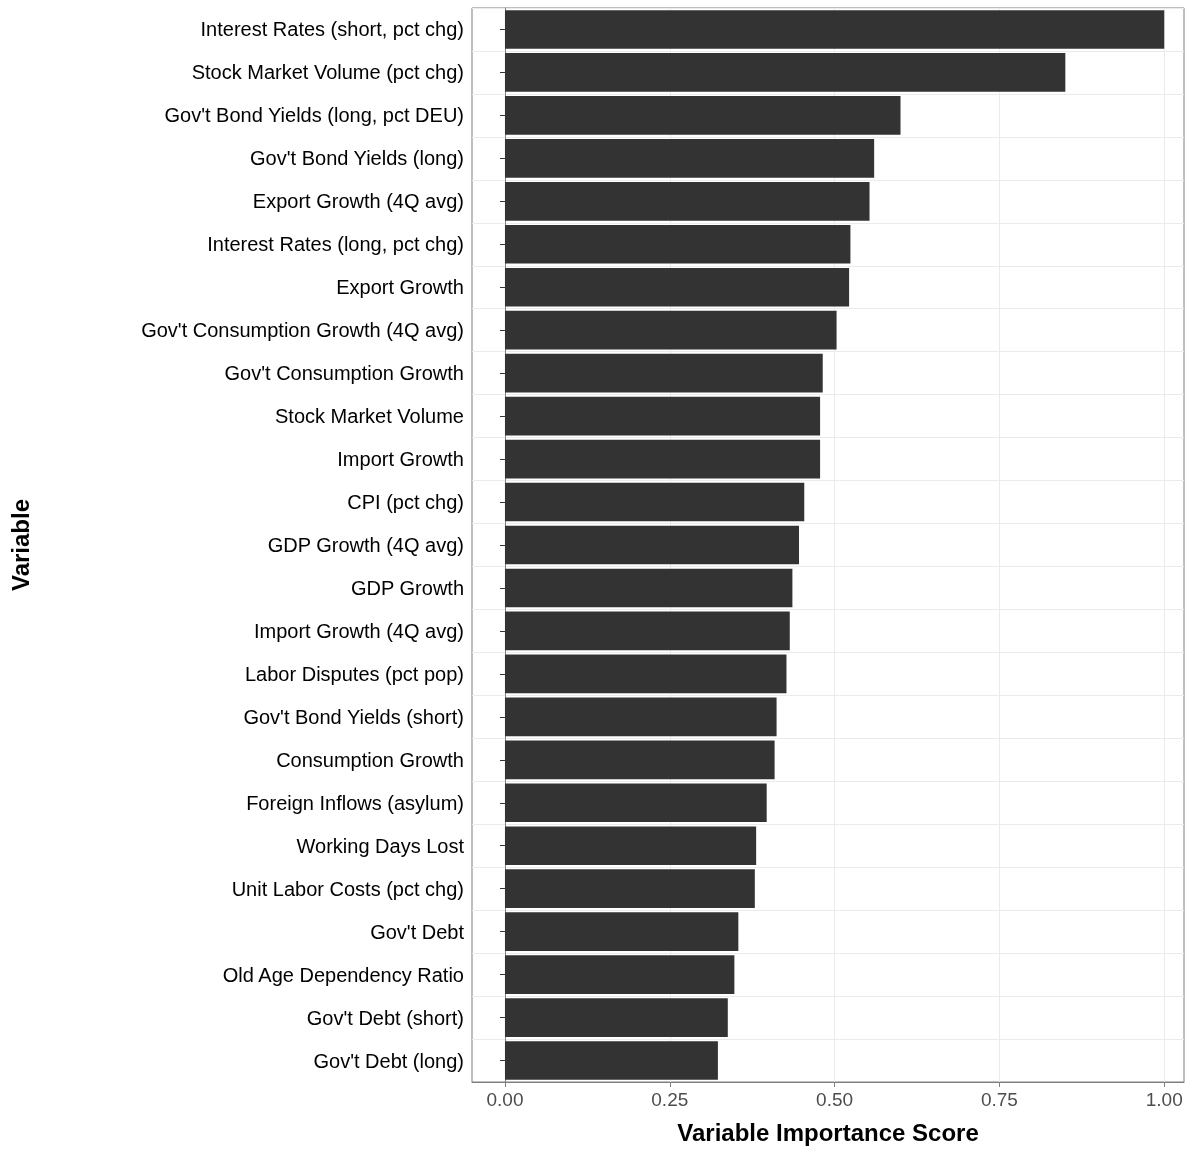  I want to click on x-tick-label: 0.75, so click(999, 1099).